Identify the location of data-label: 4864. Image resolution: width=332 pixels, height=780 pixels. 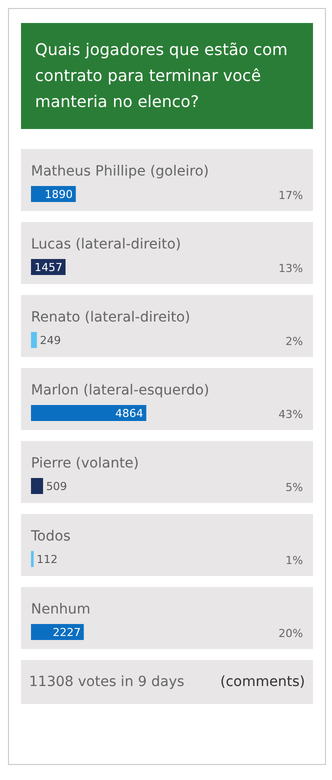
(129, 413).